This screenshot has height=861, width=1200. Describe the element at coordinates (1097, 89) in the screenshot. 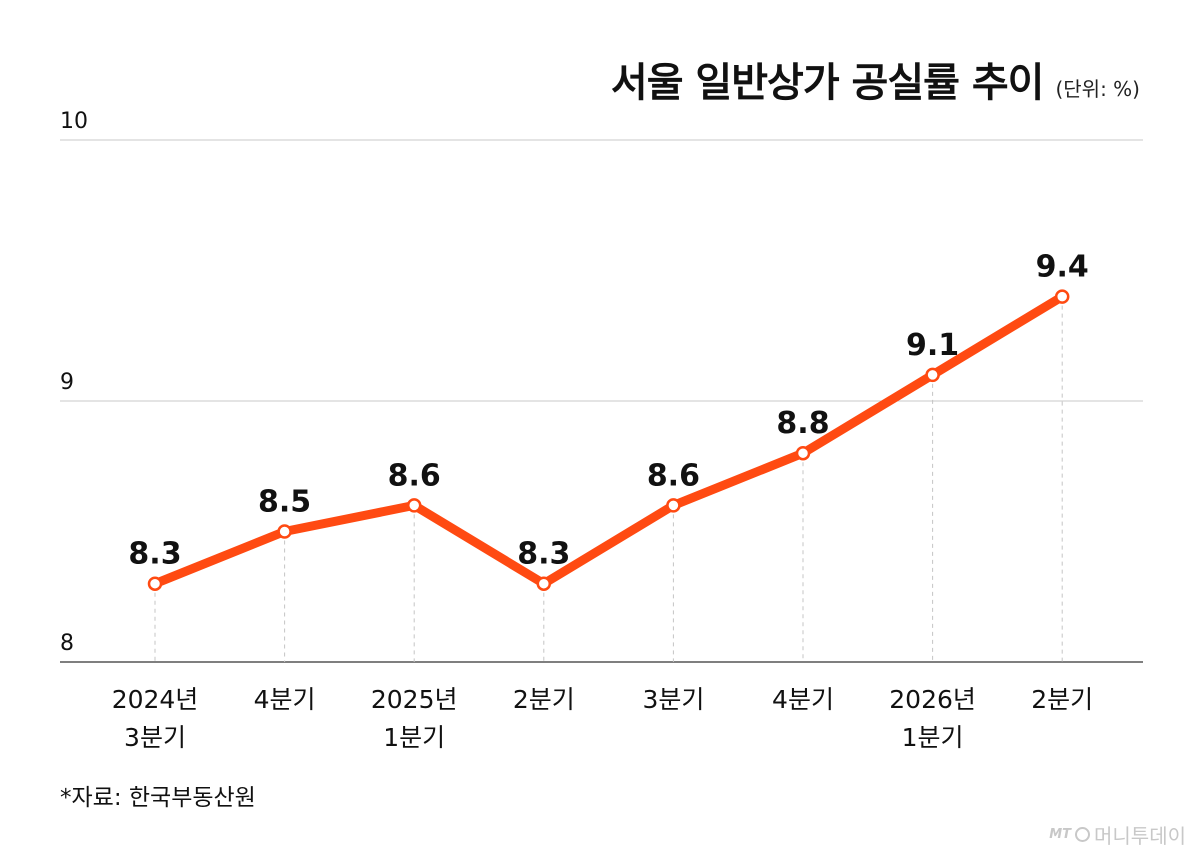

I see `chart-unit: (단위: %)` at that location.